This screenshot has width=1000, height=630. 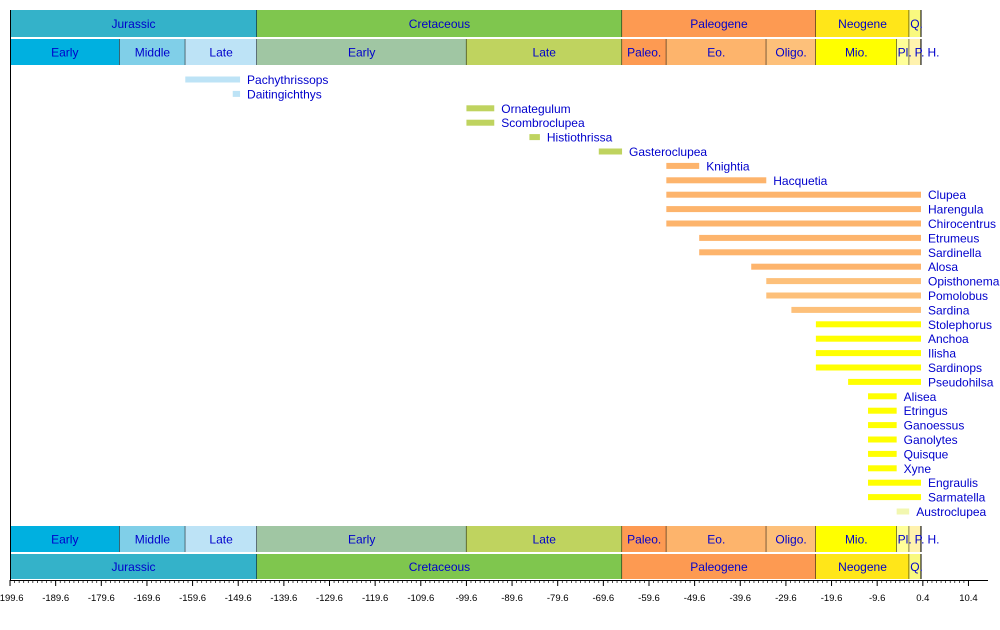 I want to click on epoch-label: P., so click(x=920, y=53).